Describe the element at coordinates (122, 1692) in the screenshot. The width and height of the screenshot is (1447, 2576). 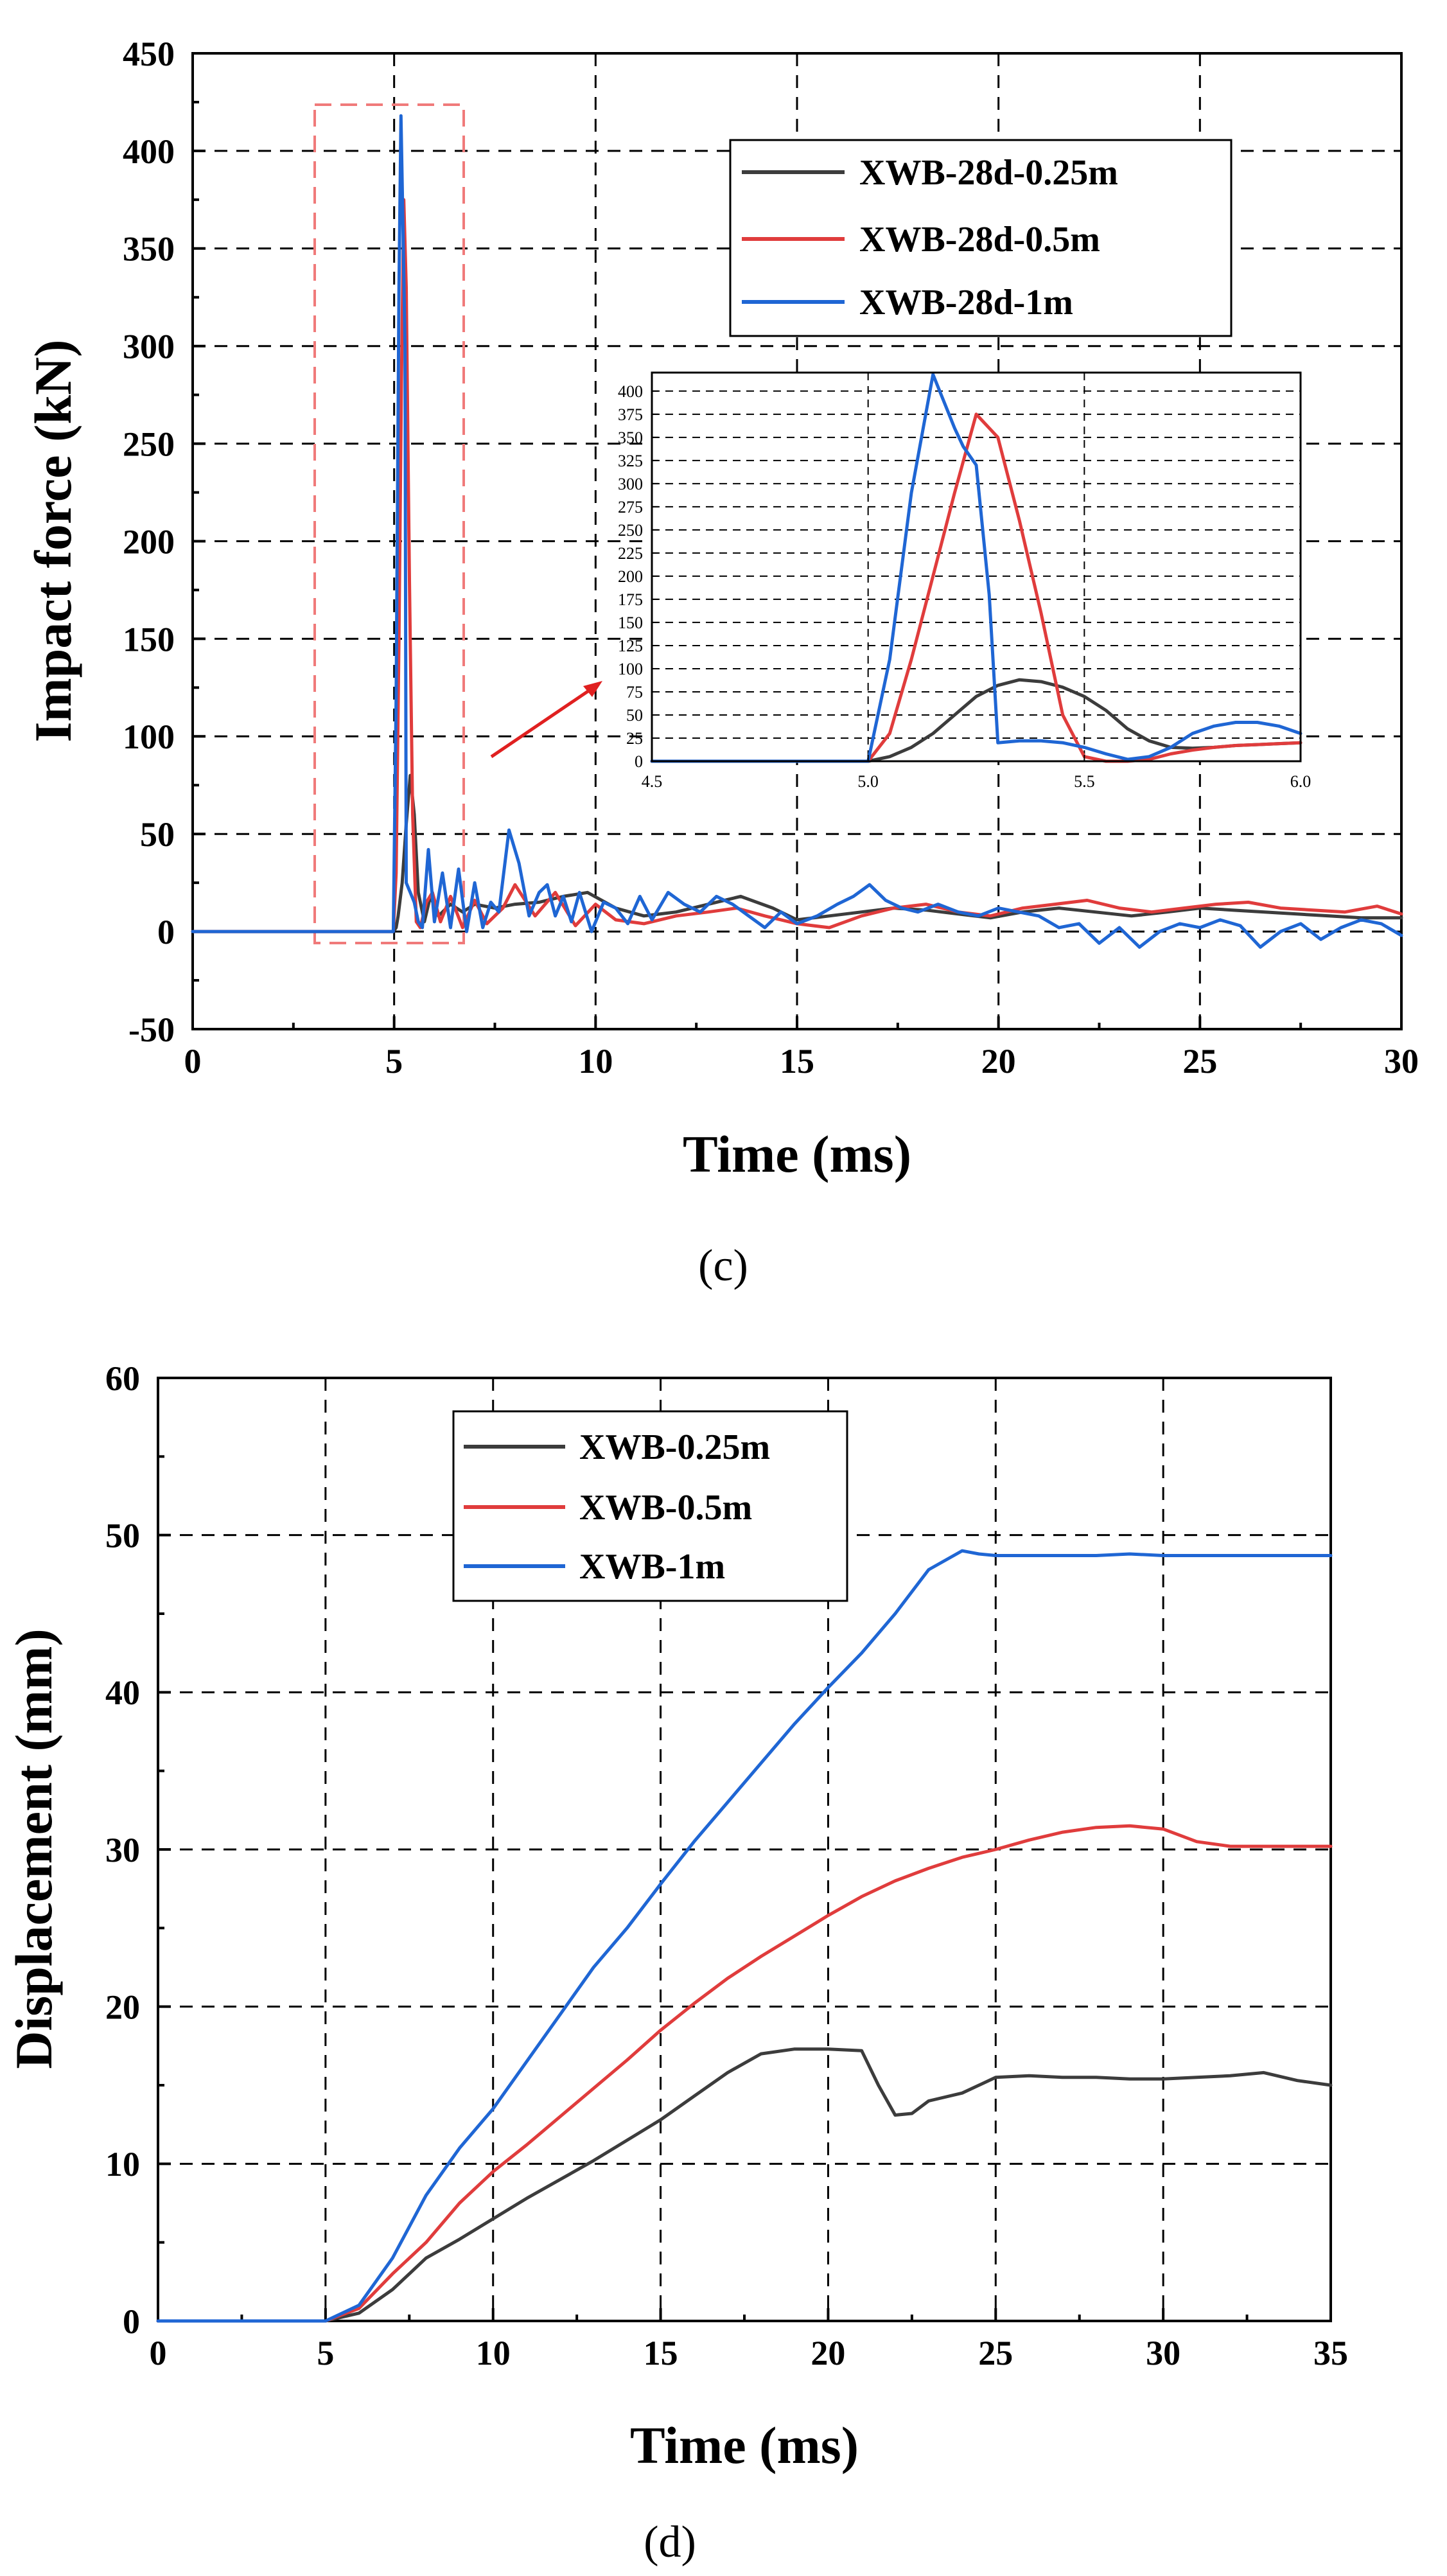
I see `y-tick-label: 40` at that location.